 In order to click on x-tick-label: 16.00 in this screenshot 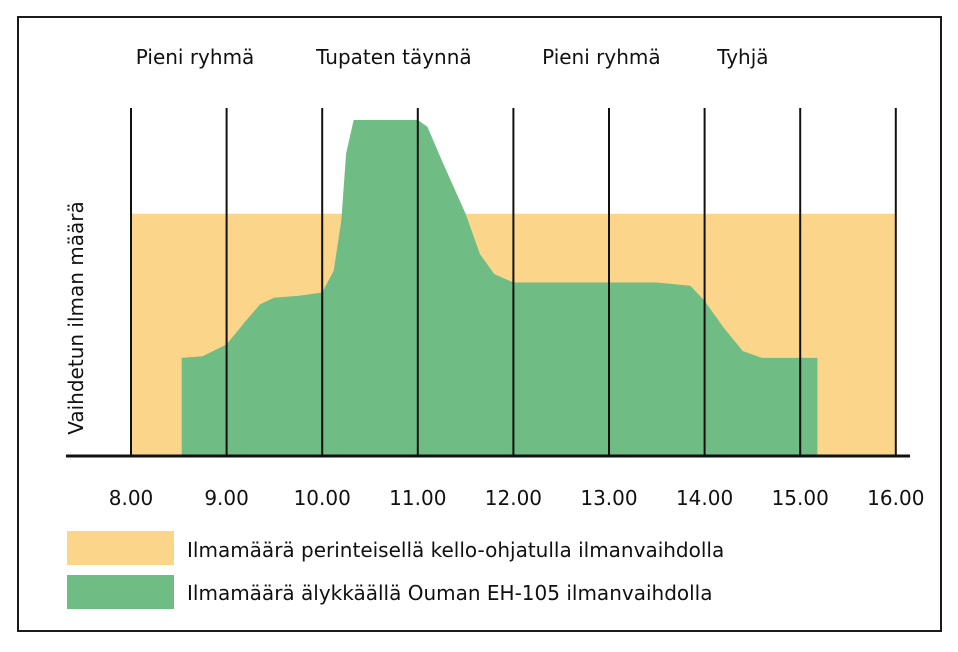, I will do `click(895, 498)`.